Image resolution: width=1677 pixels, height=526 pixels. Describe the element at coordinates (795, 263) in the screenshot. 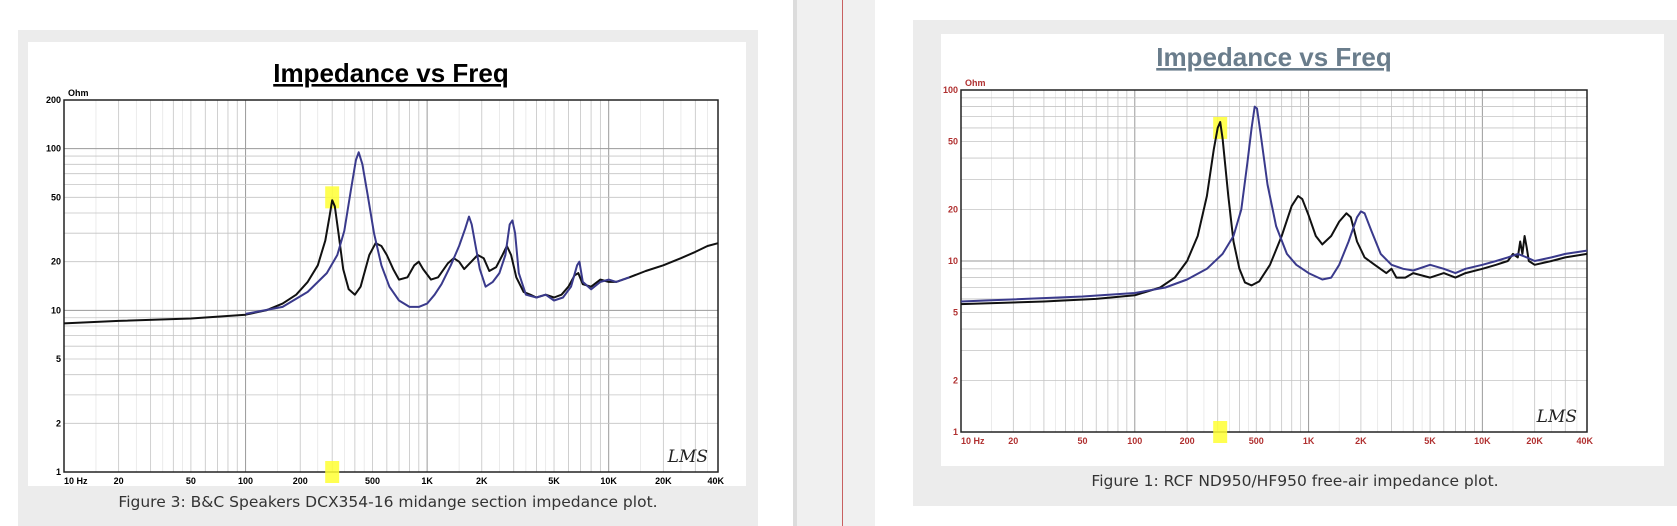

I see `page-edge-shadow` at that location.